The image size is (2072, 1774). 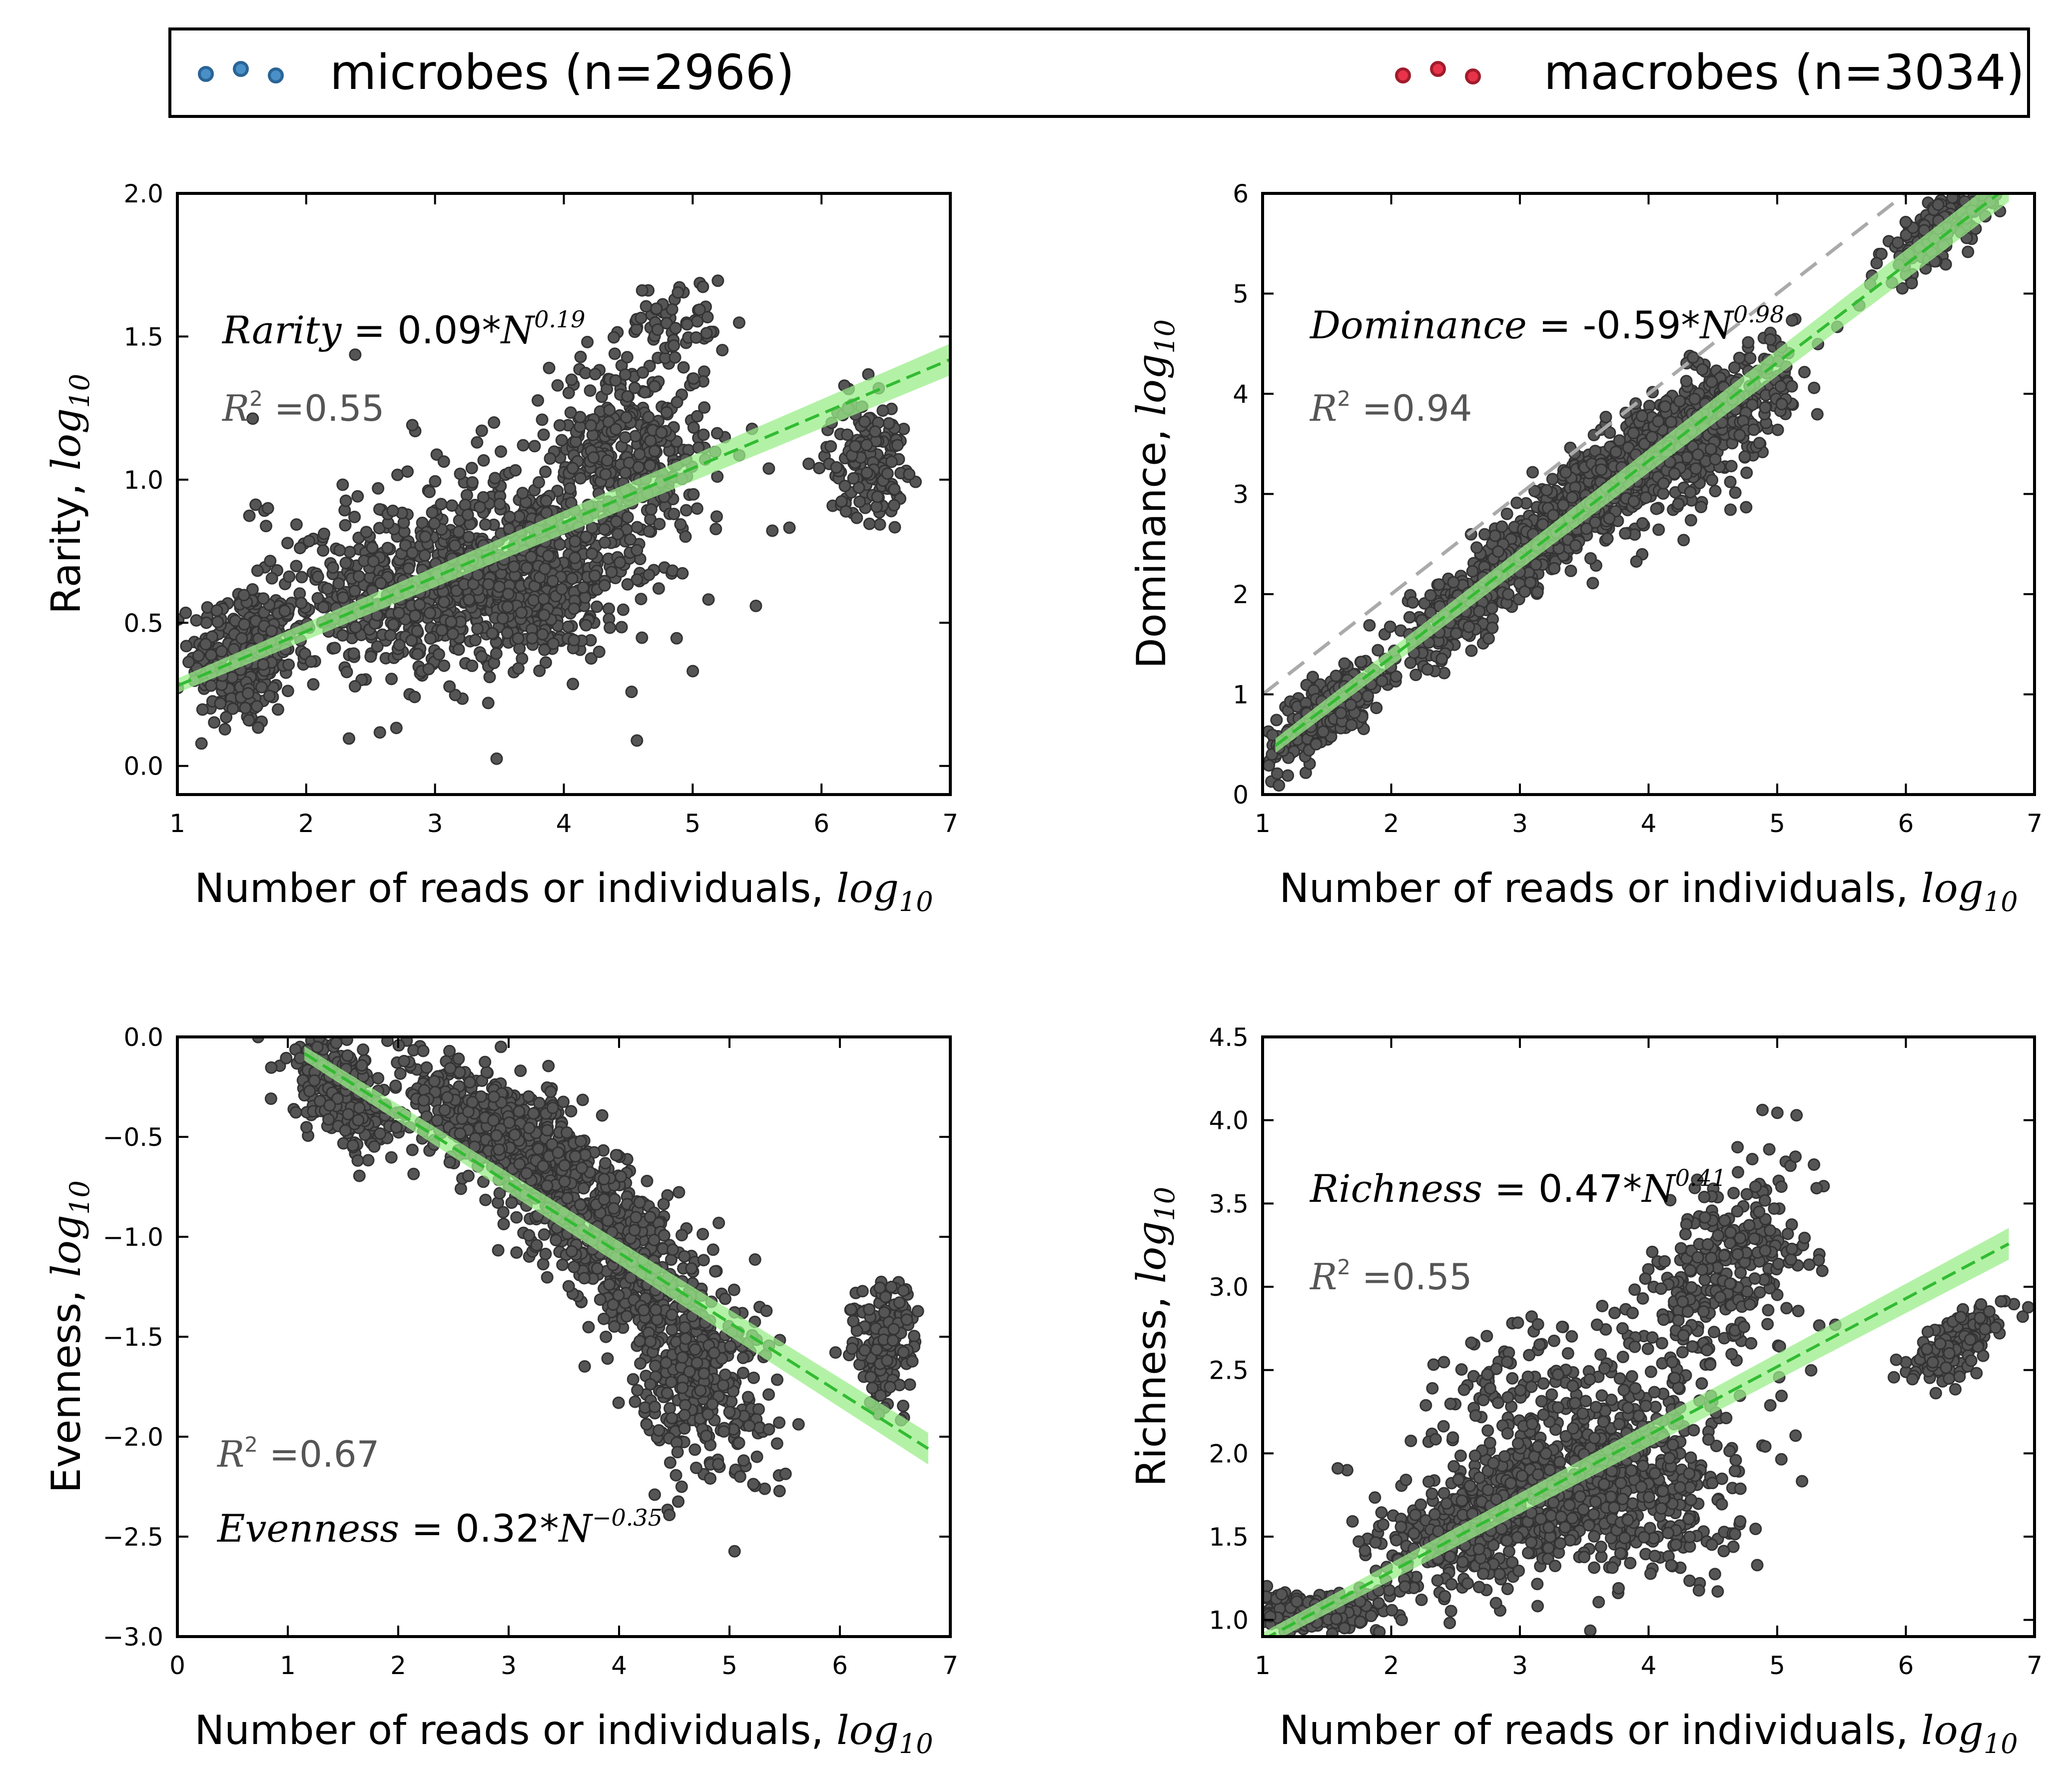 What do you see at coordinates (1906, 823) in the screenshot?
I see `x-tick-label: 6` at bounding box center [1906, 823].